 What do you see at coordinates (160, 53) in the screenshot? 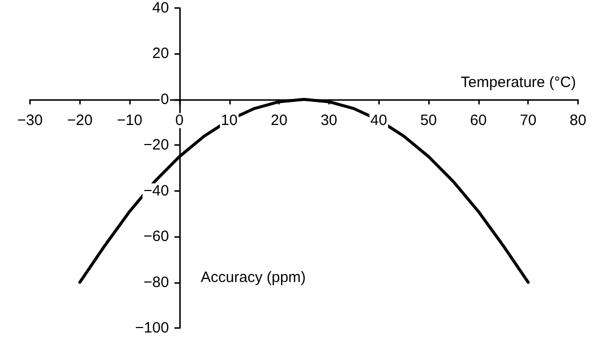
I see `y-tick-label: 20` at bounding box center [160, 53].